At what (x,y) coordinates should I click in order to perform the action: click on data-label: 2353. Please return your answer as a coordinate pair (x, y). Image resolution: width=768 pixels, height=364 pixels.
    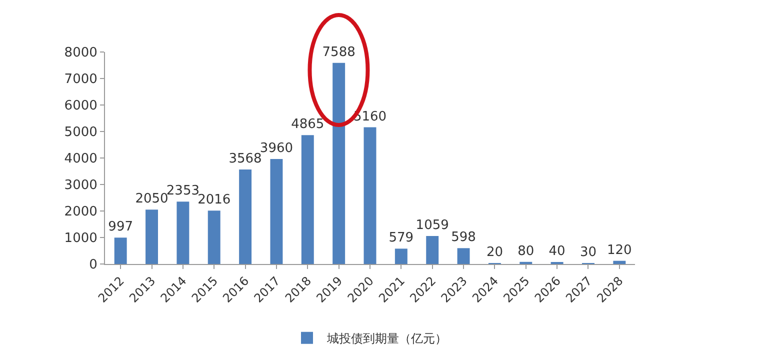
    Looking at the image, I should click on (183, 191).